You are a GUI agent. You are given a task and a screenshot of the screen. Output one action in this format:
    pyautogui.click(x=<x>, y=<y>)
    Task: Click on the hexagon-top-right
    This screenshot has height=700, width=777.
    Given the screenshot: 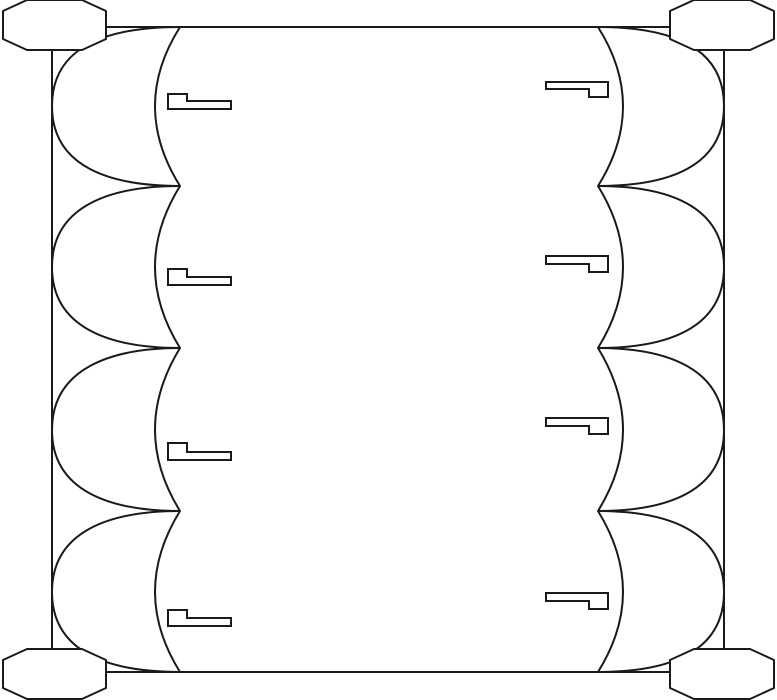 What is the action you would take?
    pyautogui.click(x=722, y=25)
    